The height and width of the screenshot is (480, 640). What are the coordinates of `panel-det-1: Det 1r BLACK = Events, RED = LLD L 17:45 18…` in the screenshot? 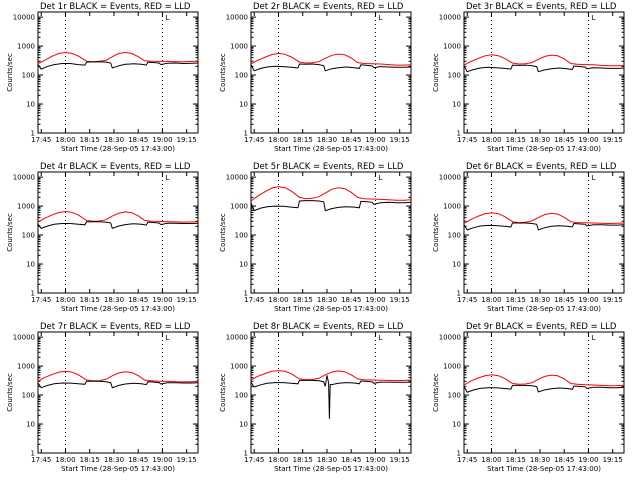 It's located at (102, 77).